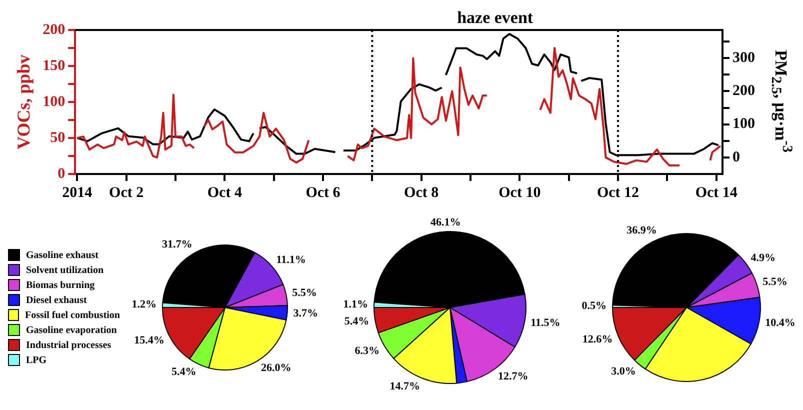  What do you see at coordinates (594, 306) in the screenshot?
I see `data-label: 0.5%` at bounding box center [594, 306].